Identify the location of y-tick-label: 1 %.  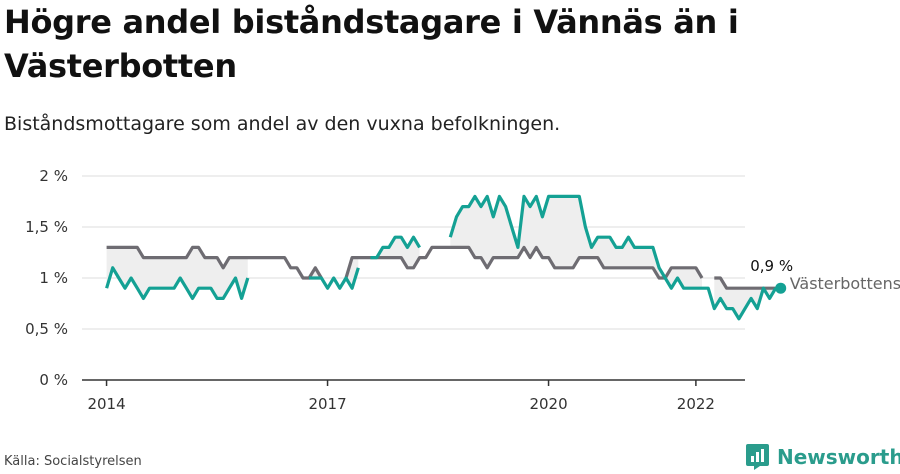
(53, 278).